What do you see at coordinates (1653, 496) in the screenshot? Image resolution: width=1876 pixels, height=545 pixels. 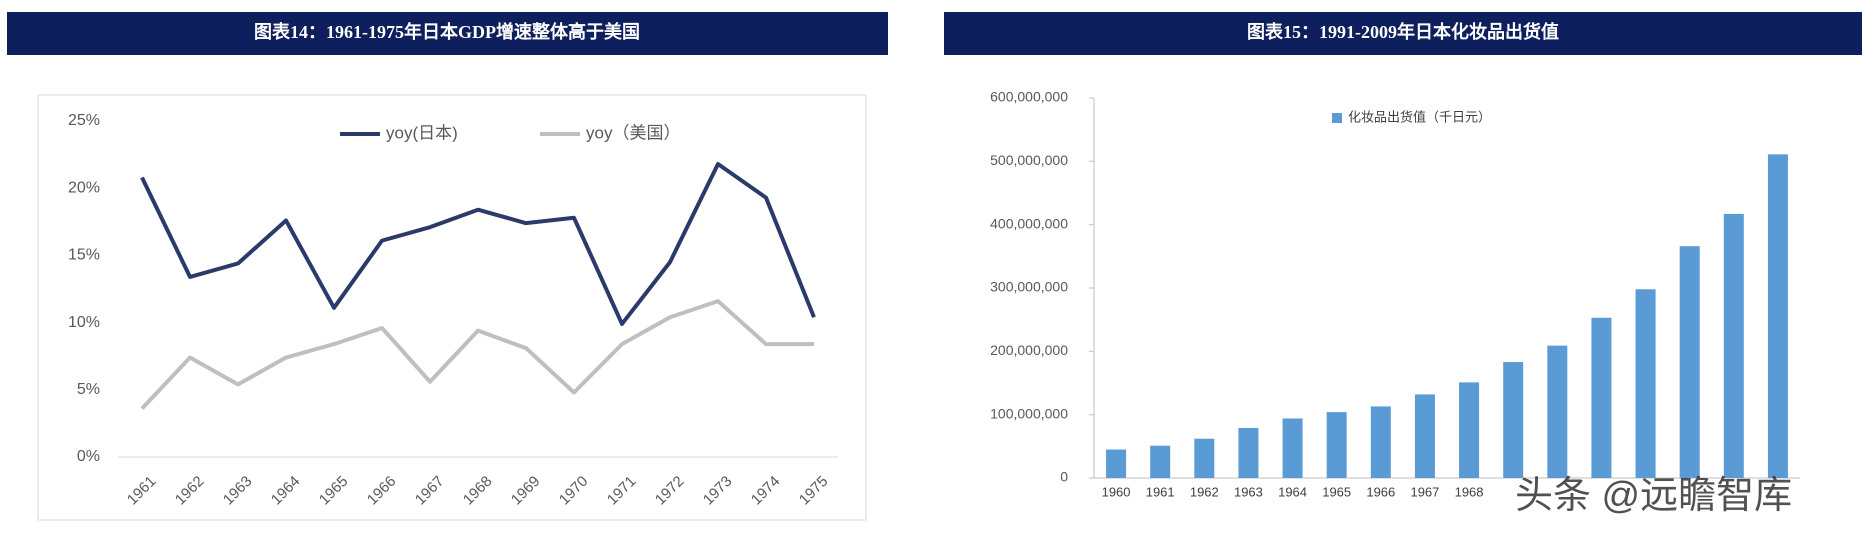 I see `watermark: 头条 @远瞻智库` at bounding box center [1653, 496].